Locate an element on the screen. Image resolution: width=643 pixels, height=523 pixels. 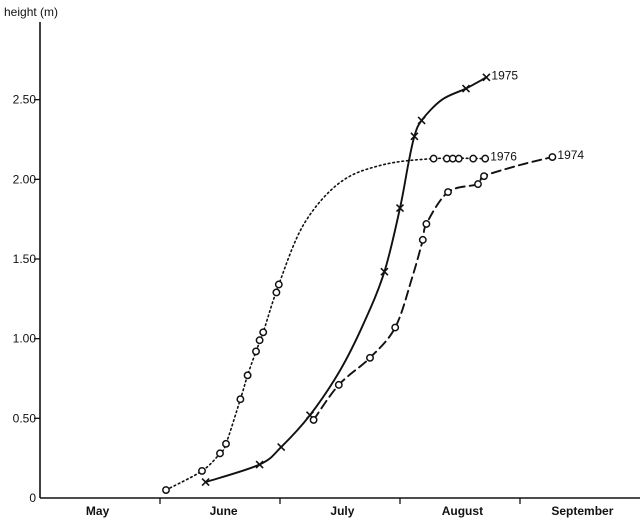
y-axis-label: height (m) is located at coordinates (31, 12).